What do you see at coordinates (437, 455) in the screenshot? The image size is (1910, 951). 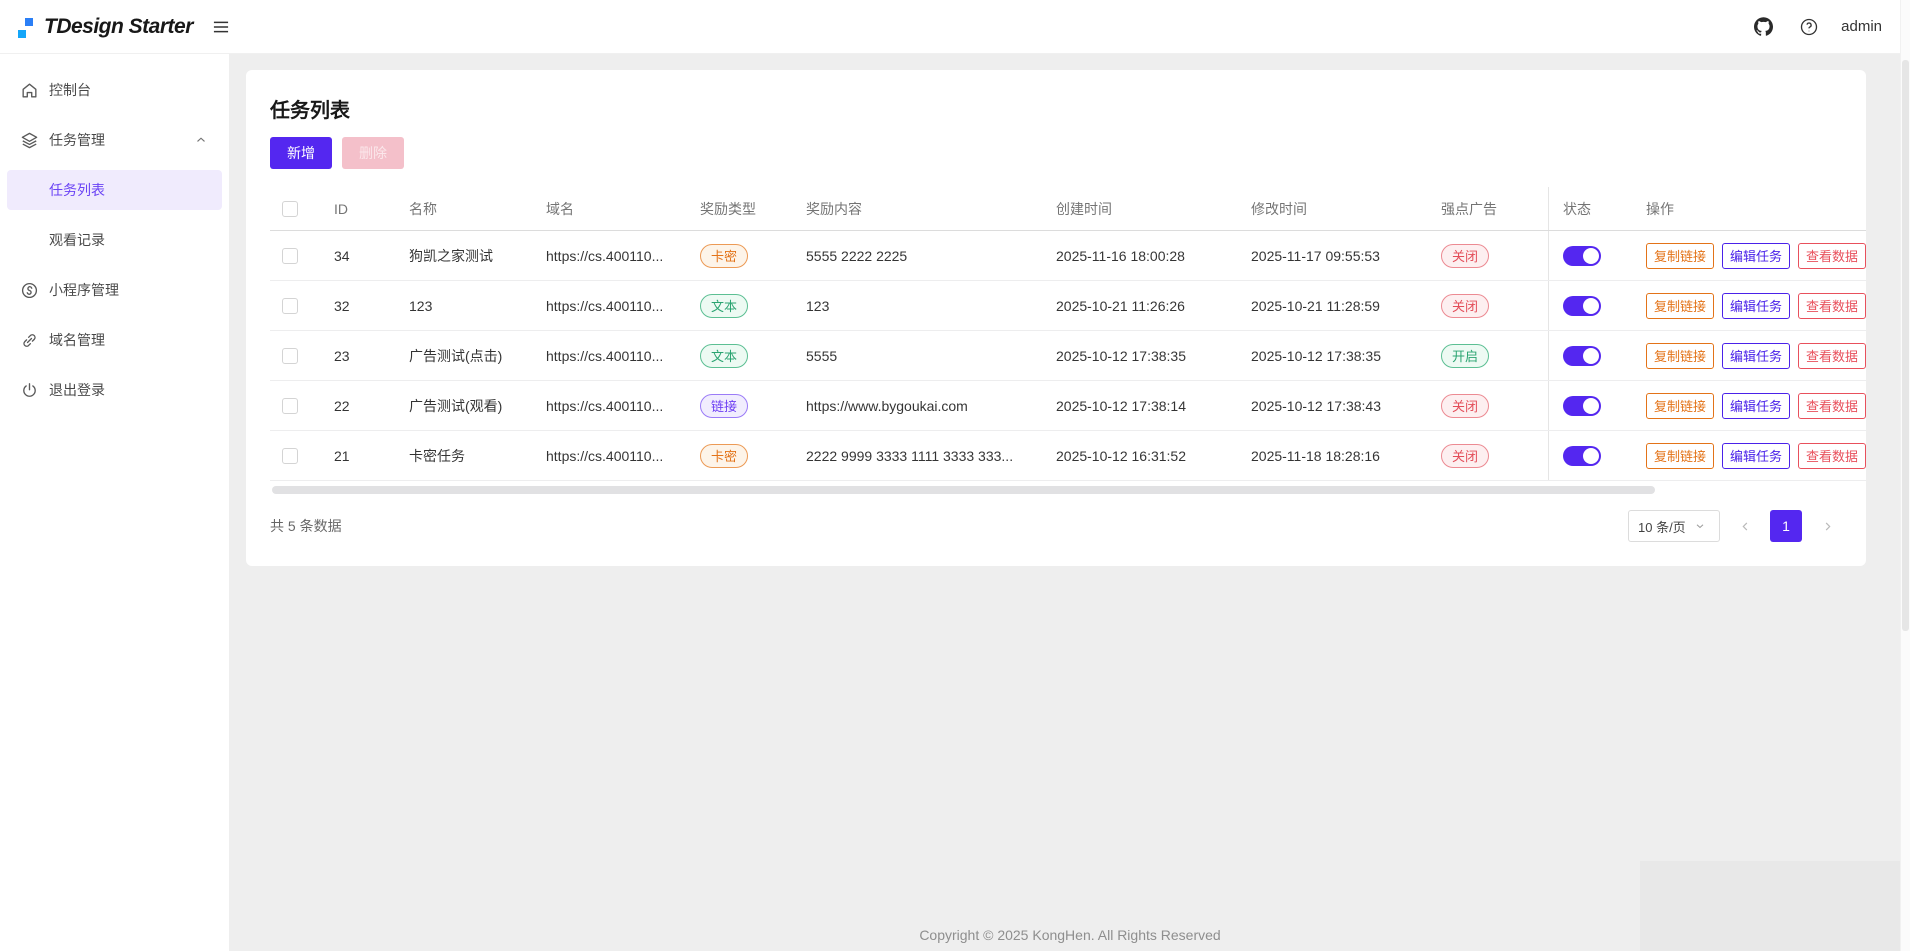 I see `cell-name: 卡密任务` at bounding box center [437, 455].